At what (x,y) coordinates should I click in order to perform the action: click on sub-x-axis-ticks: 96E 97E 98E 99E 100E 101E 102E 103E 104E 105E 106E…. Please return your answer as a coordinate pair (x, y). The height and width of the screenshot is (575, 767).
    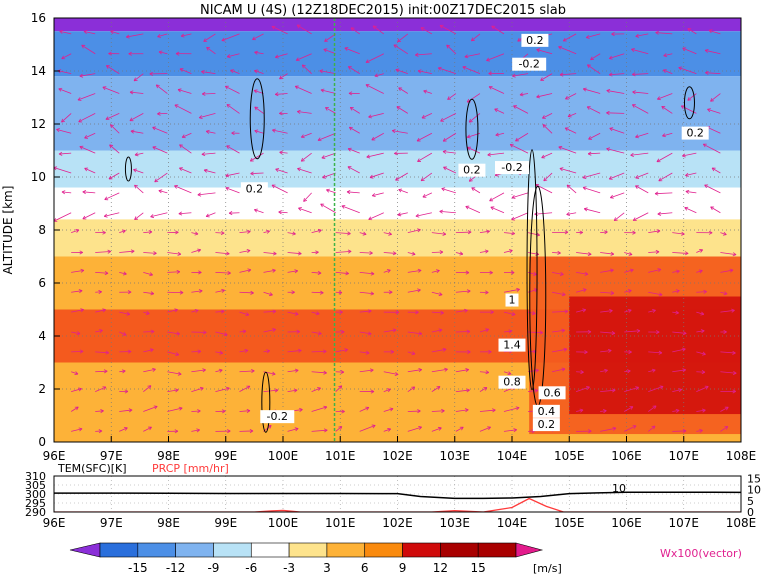
    Looking at the image, I should click on (400, 523).